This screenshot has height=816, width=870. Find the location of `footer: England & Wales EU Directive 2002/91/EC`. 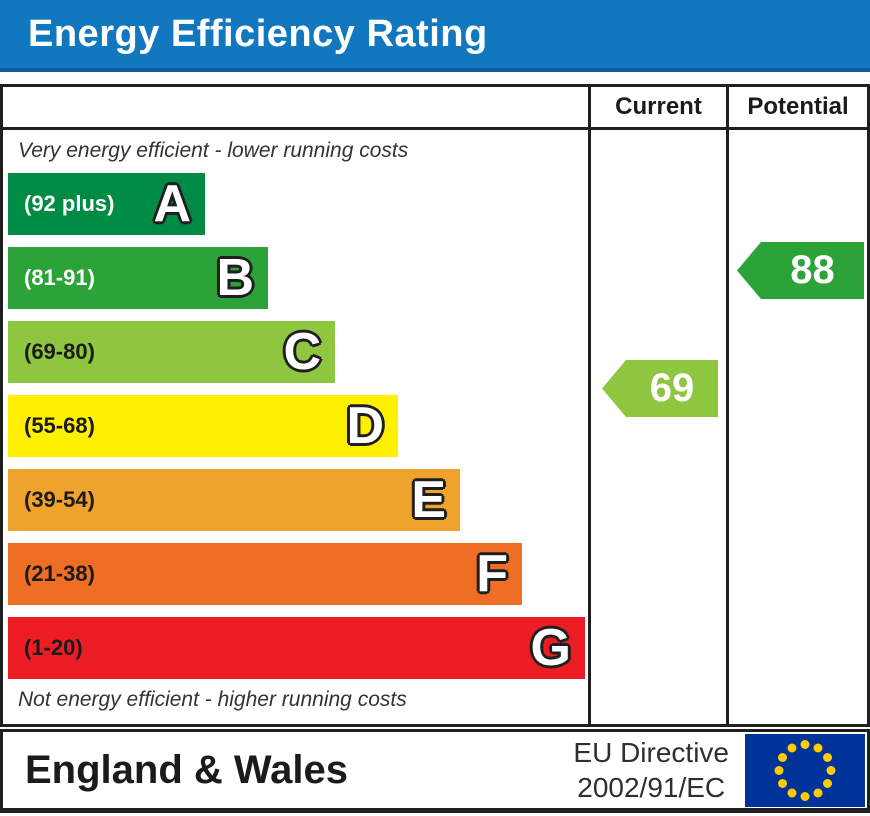

footer: England & Wales EU Directive 2002/91/EC is located at coordinates (435, 771).